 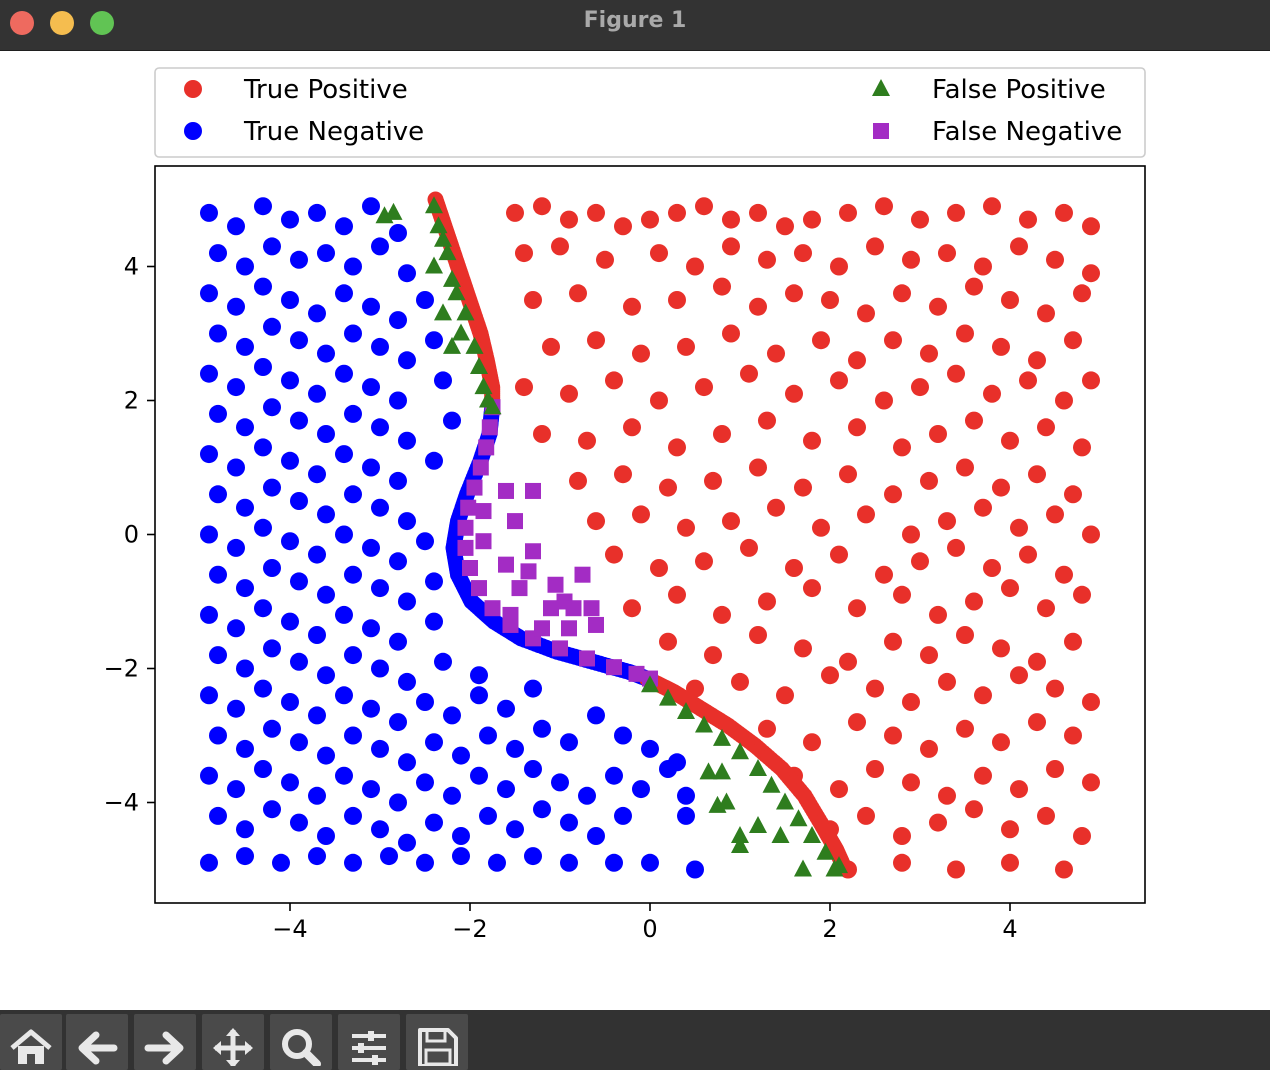 I want to click on x-tick-label: 4, so click(x=1009, y=929).